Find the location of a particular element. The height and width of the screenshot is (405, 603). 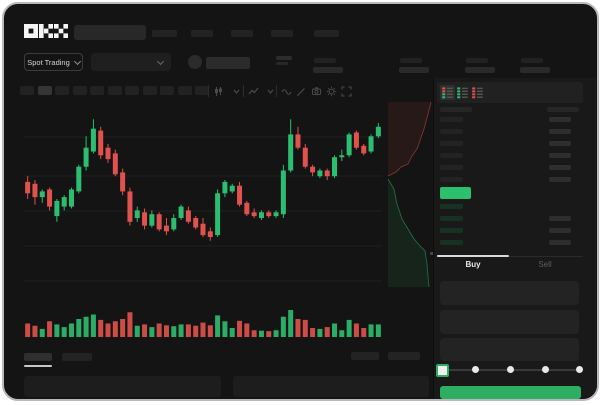

line-style-icon is located at coordinates (286, 91).